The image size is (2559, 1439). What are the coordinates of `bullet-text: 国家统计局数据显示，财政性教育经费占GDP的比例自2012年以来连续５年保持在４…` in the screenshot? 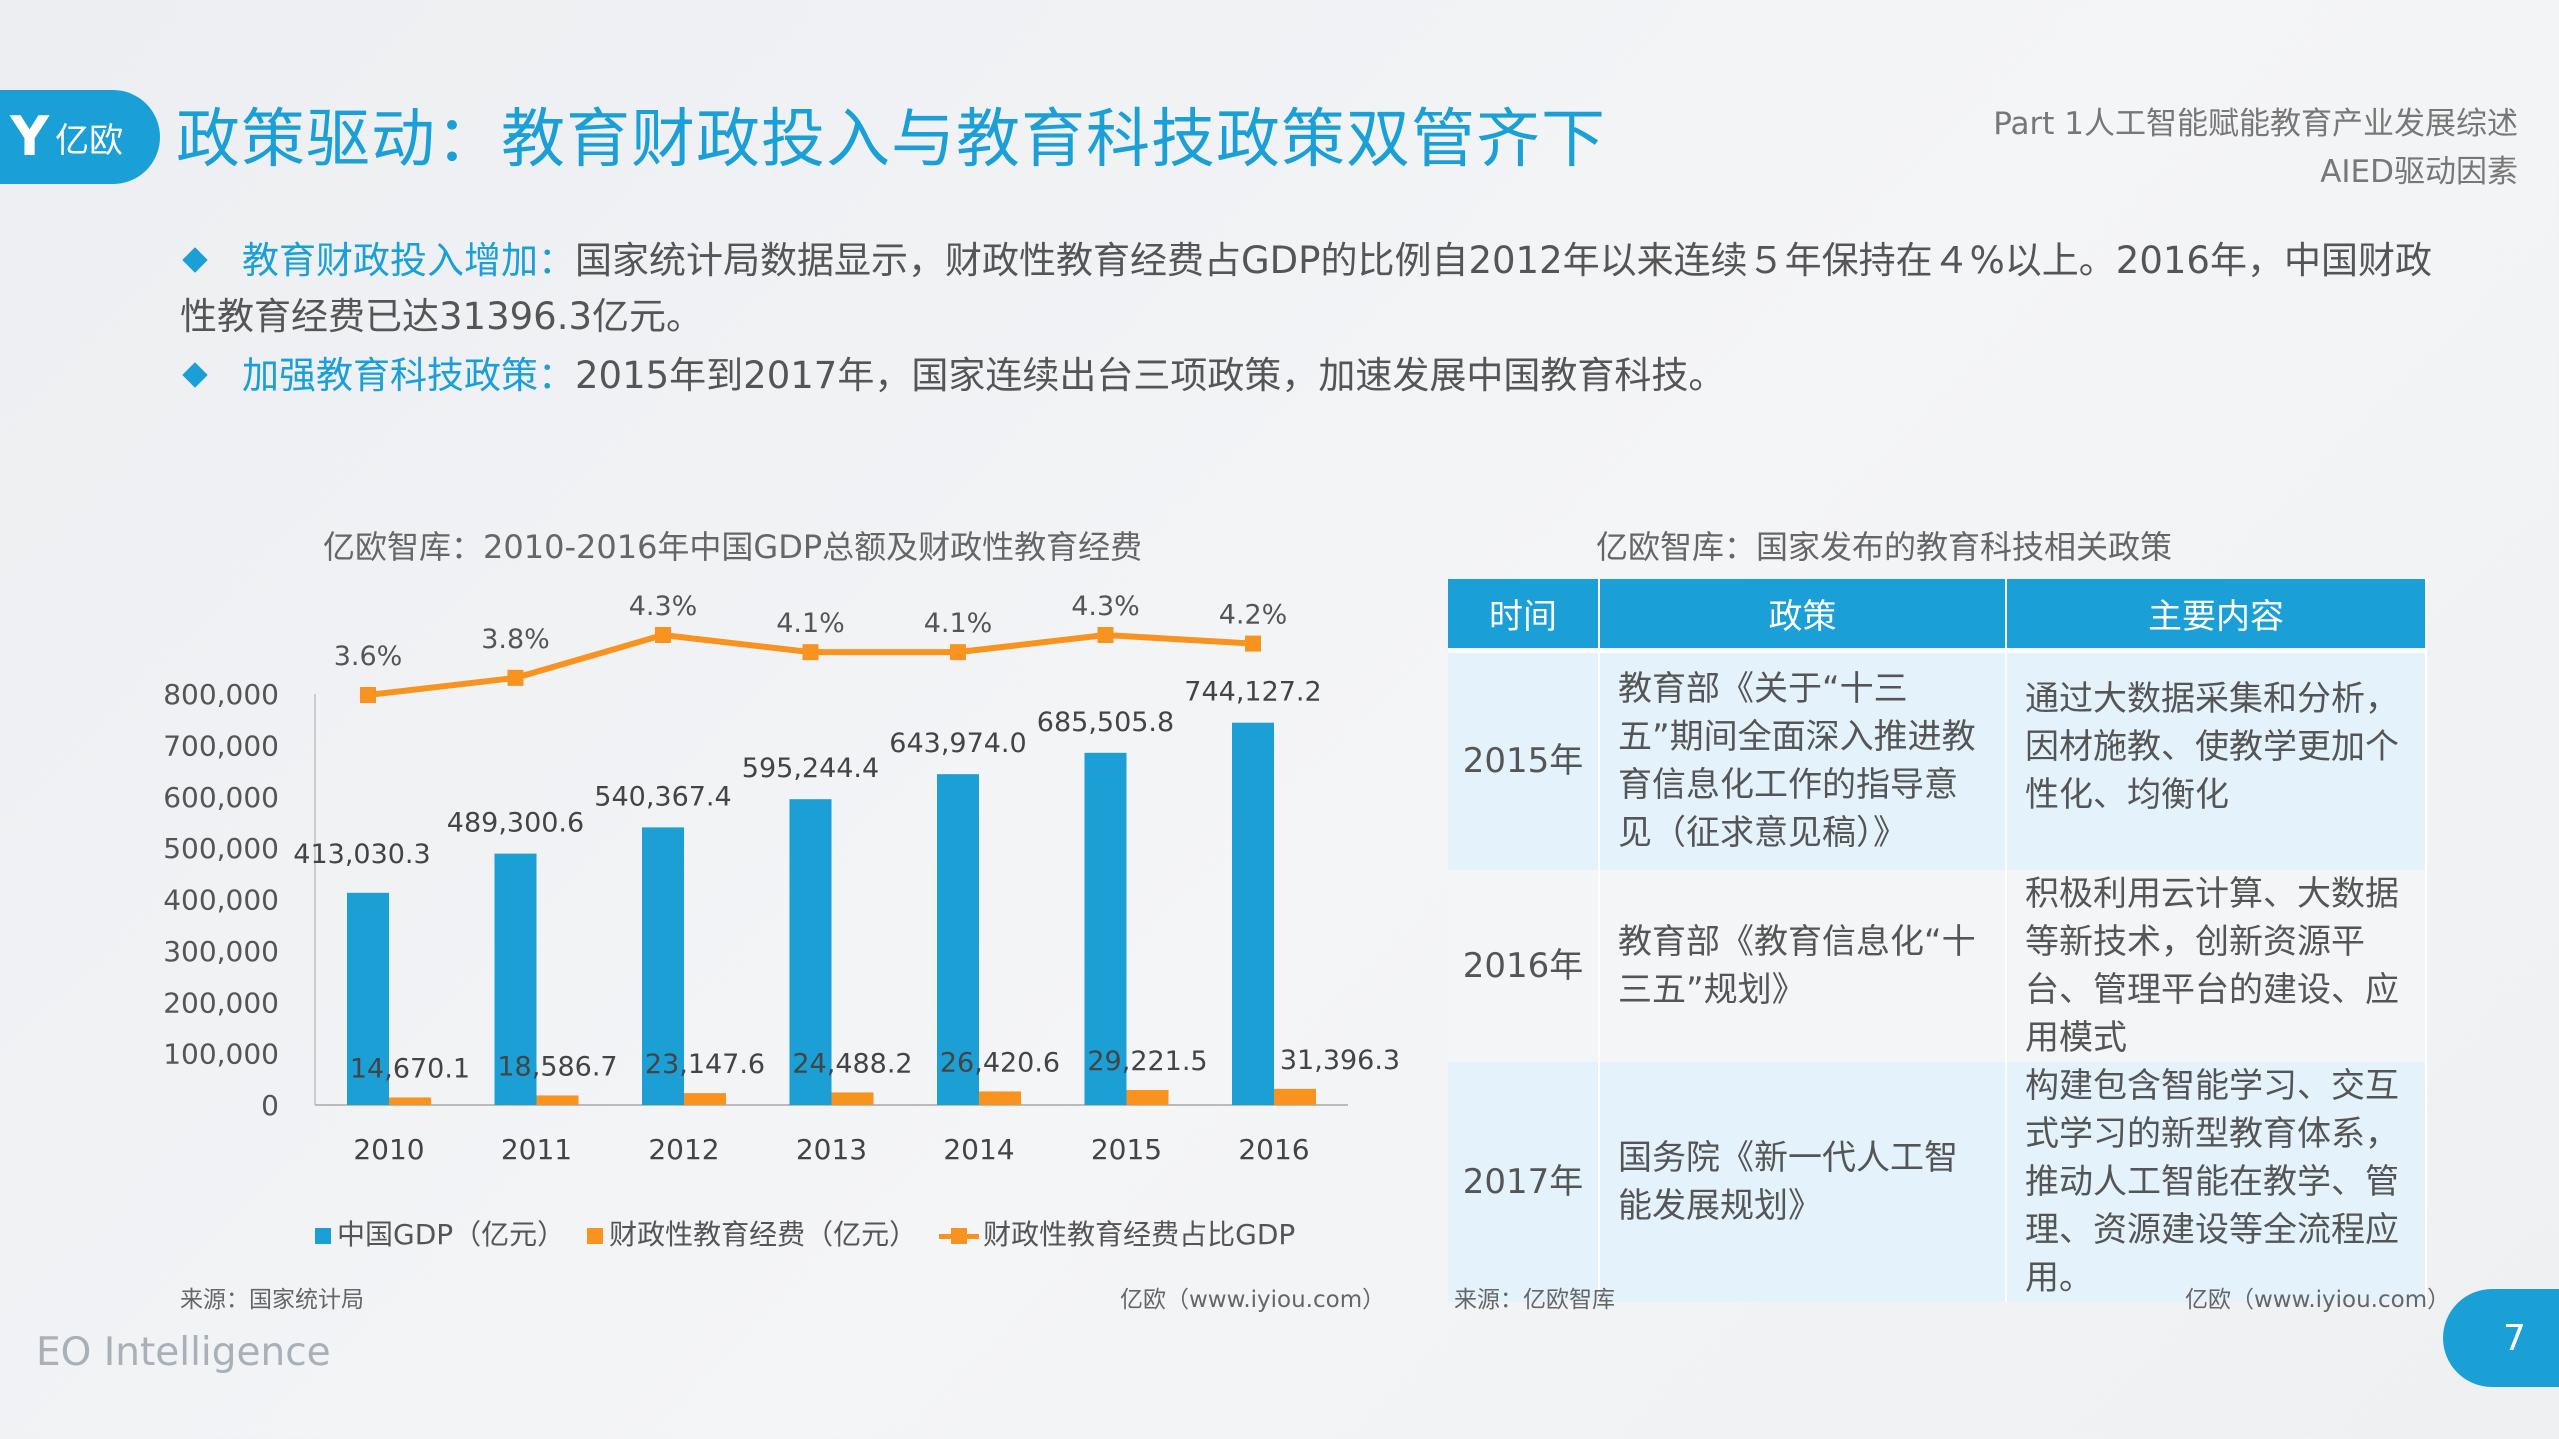 It's located at (1306, 288).